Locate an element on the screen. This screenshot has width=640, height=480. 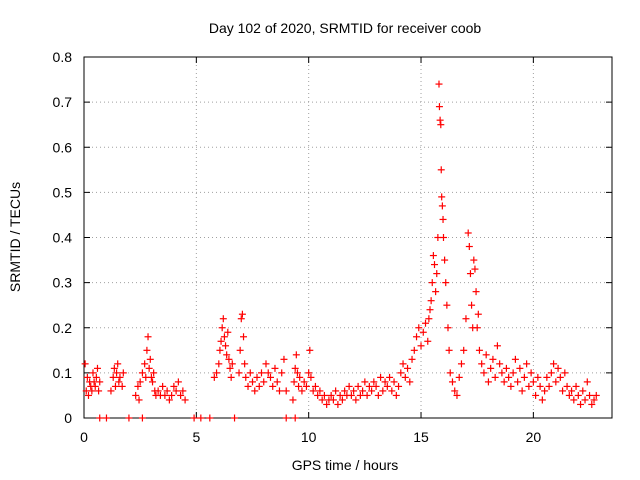
y-tick-label: 0.1 is located at coordinates (63, 373).